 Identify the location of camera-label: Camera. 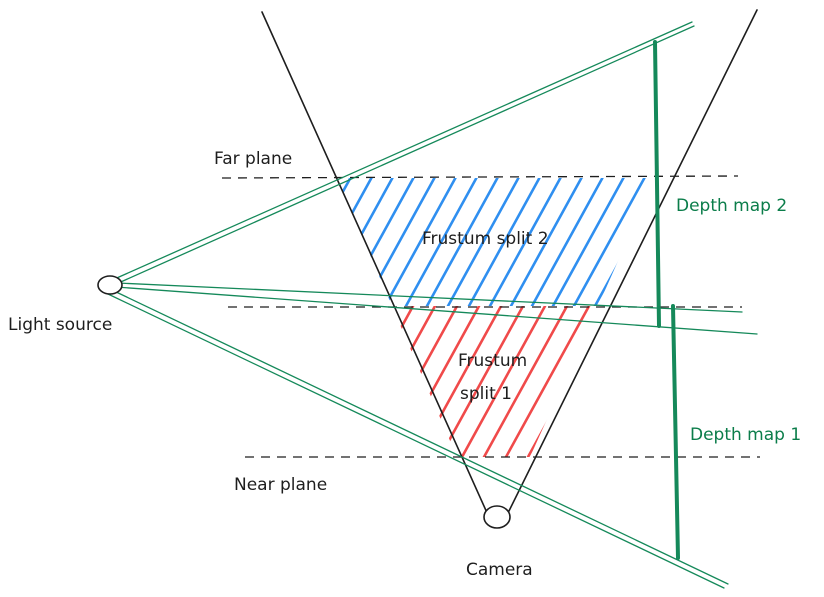
(499, 570).